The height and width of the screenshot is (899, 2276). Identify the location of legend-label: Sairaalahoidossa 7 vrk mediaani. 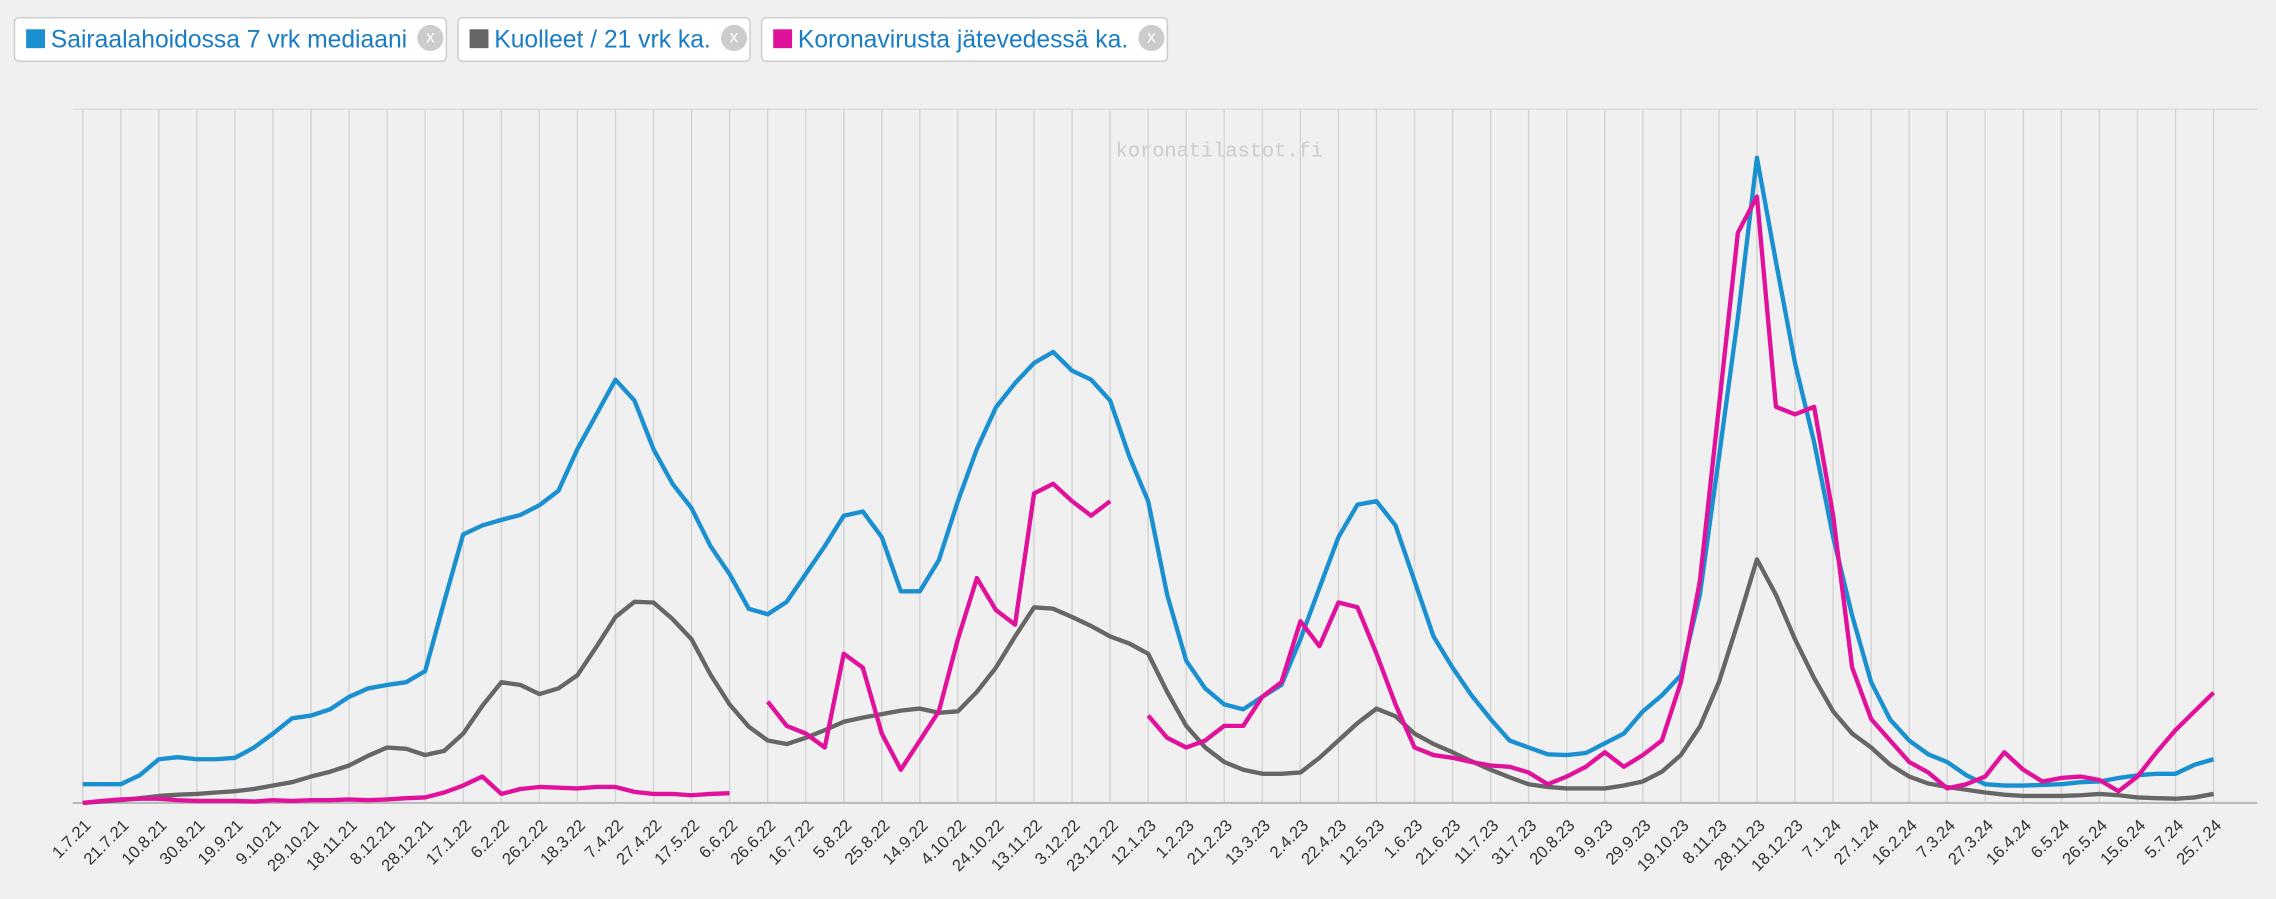
(229, 39).